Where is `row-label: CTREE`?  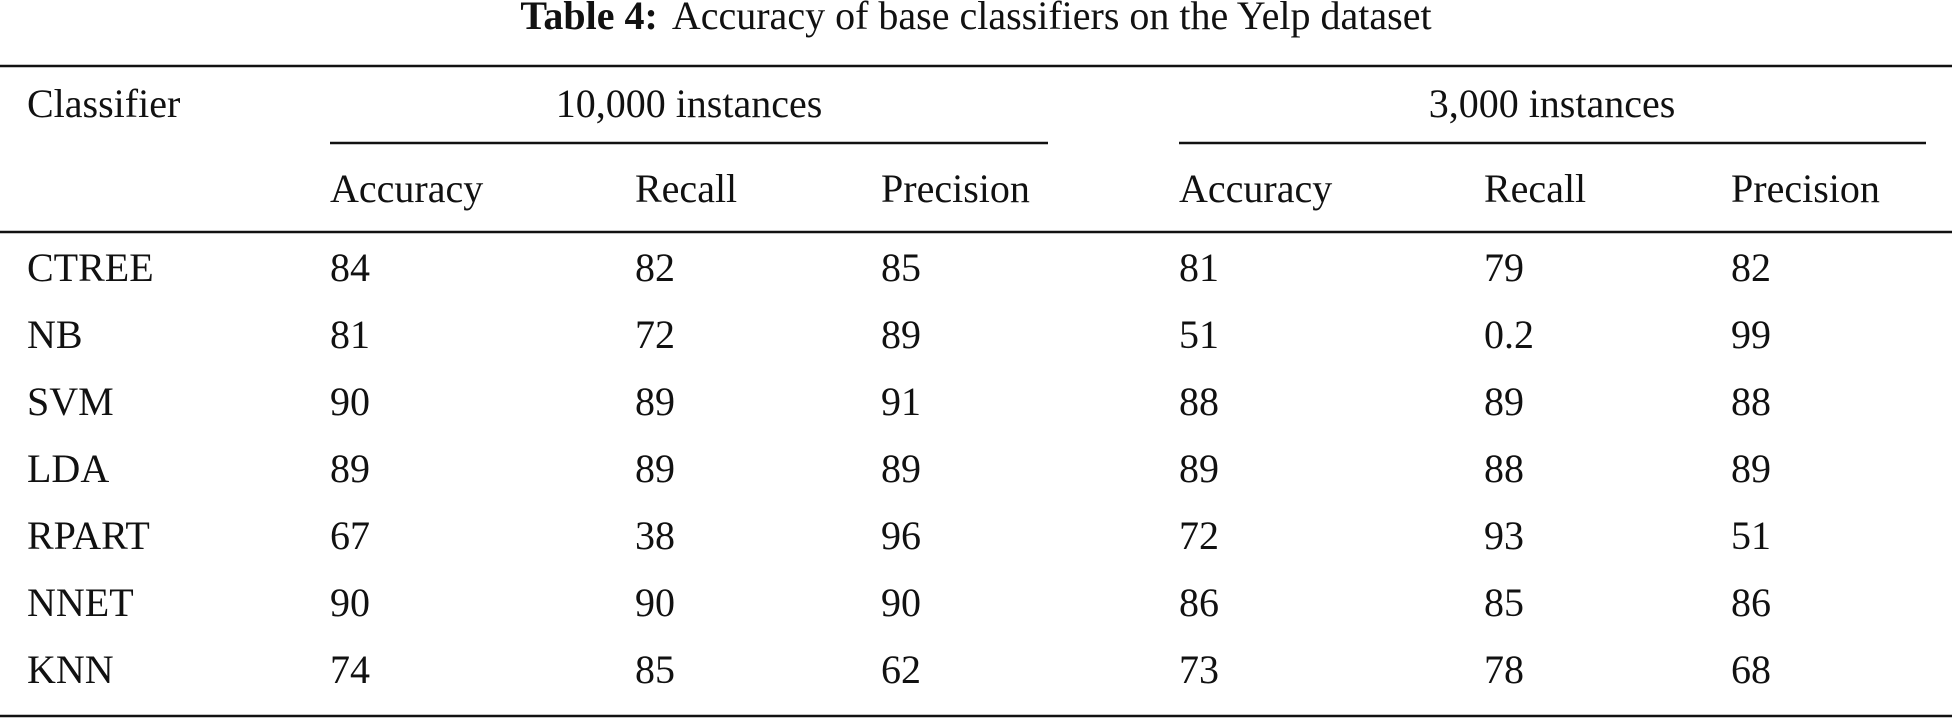
row-label: CTREE is located at coordinates (90, 267).